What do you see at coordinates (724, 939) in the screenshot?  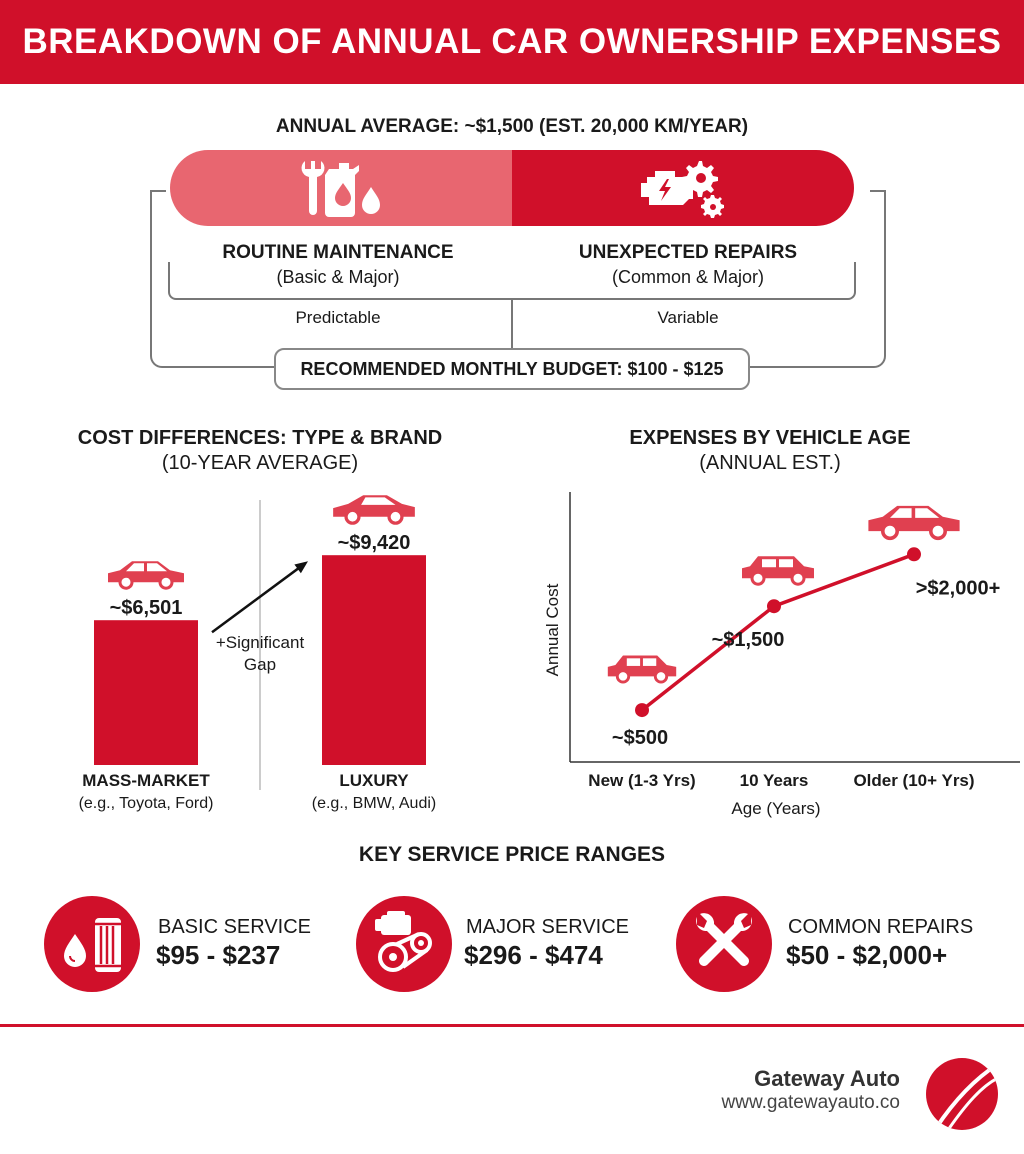 I see `crossed-wrenches-icon` at bounding box center [724, 939].